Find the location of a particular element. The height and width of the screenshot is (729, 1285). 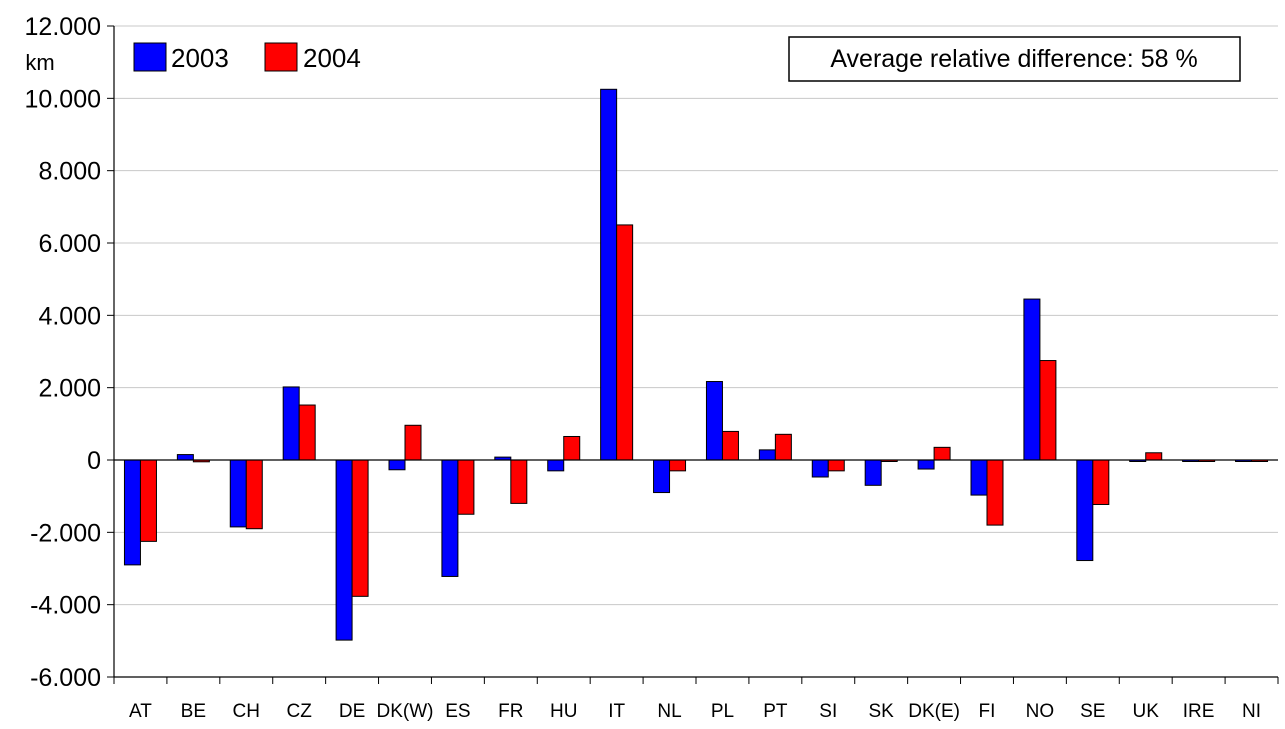

bar-2003-BE is located at coordinates (185, 457).